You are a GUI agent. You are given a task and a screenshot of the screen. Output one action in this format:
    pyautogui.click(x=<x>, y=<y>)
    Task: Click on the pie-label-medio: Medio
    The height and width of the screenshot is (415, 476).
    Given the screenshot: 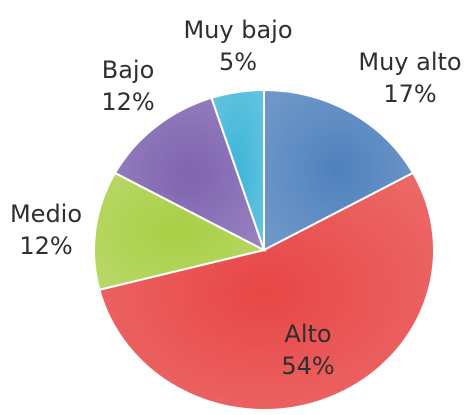 What is the action you would take?
    pyautogui.click(x=46, y=214)
    